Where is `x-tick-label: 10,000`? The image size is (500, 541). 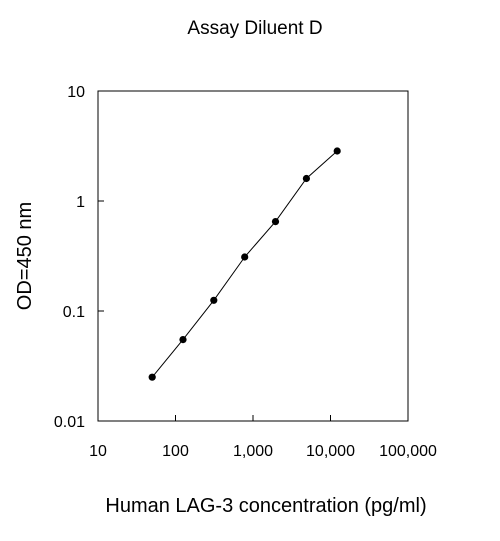
x-tick-label: 10,000 is located at coordinates (330, 451).